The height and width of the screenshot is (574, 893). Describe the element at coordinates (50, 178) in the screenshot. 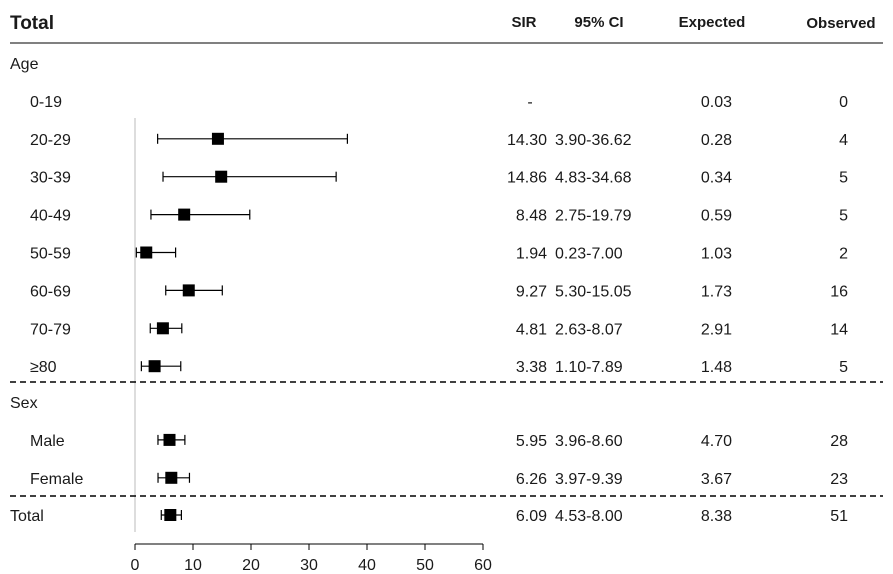

I see `row-age-2-label: 30-39` at that location.